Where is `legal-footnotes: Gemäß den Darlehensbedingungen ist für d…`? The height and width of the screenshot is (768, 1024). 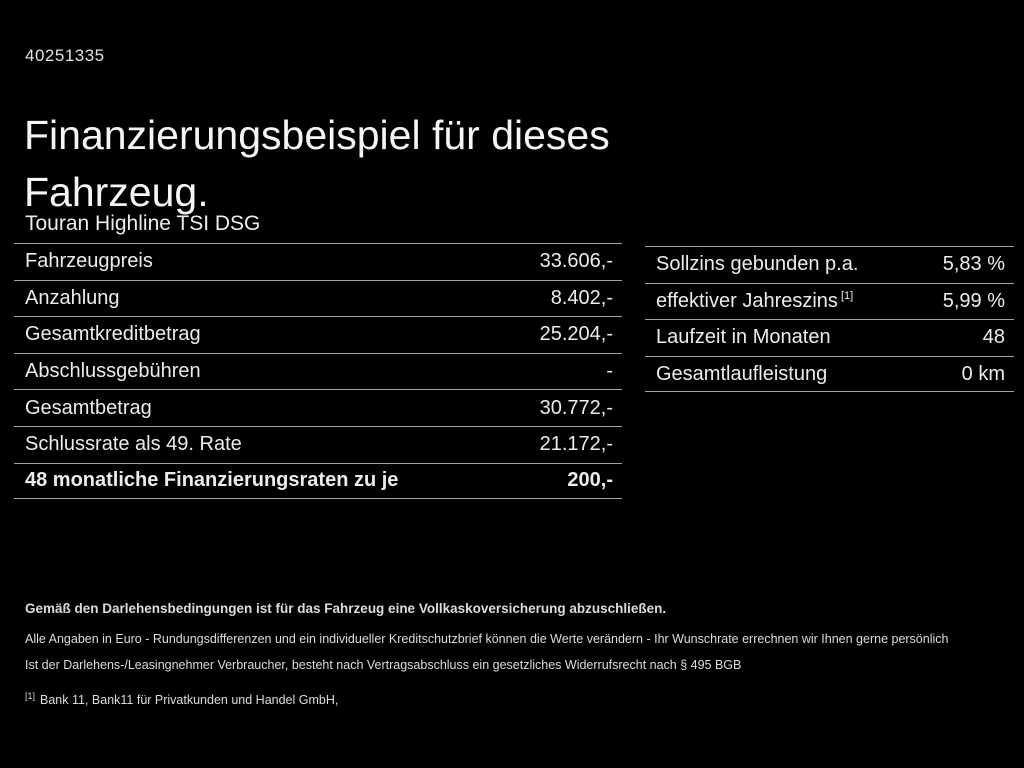 legal-footnotes: Gemäß den Darlehensbedingungen ist für d… is located at coordinates (515, 654).